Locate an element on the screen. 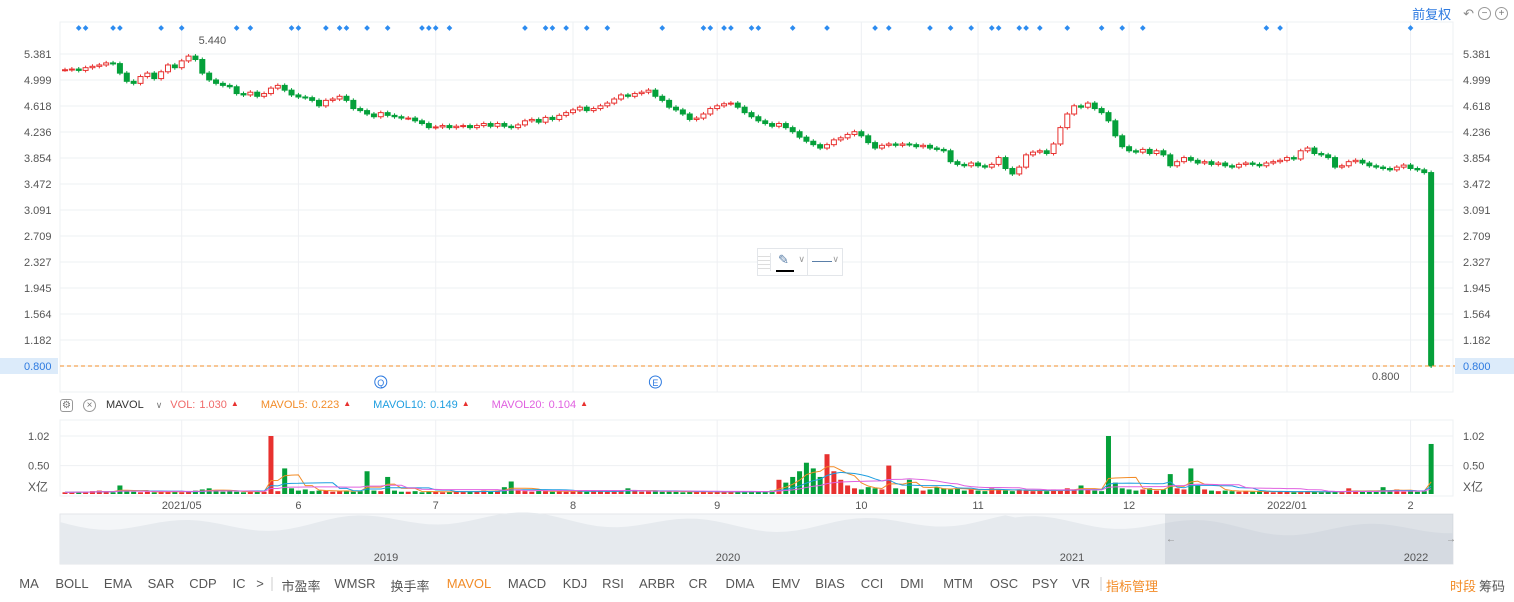 The image size is (1514, 602). tab-BOLL: BOLL is located at coordinates (72, 583).